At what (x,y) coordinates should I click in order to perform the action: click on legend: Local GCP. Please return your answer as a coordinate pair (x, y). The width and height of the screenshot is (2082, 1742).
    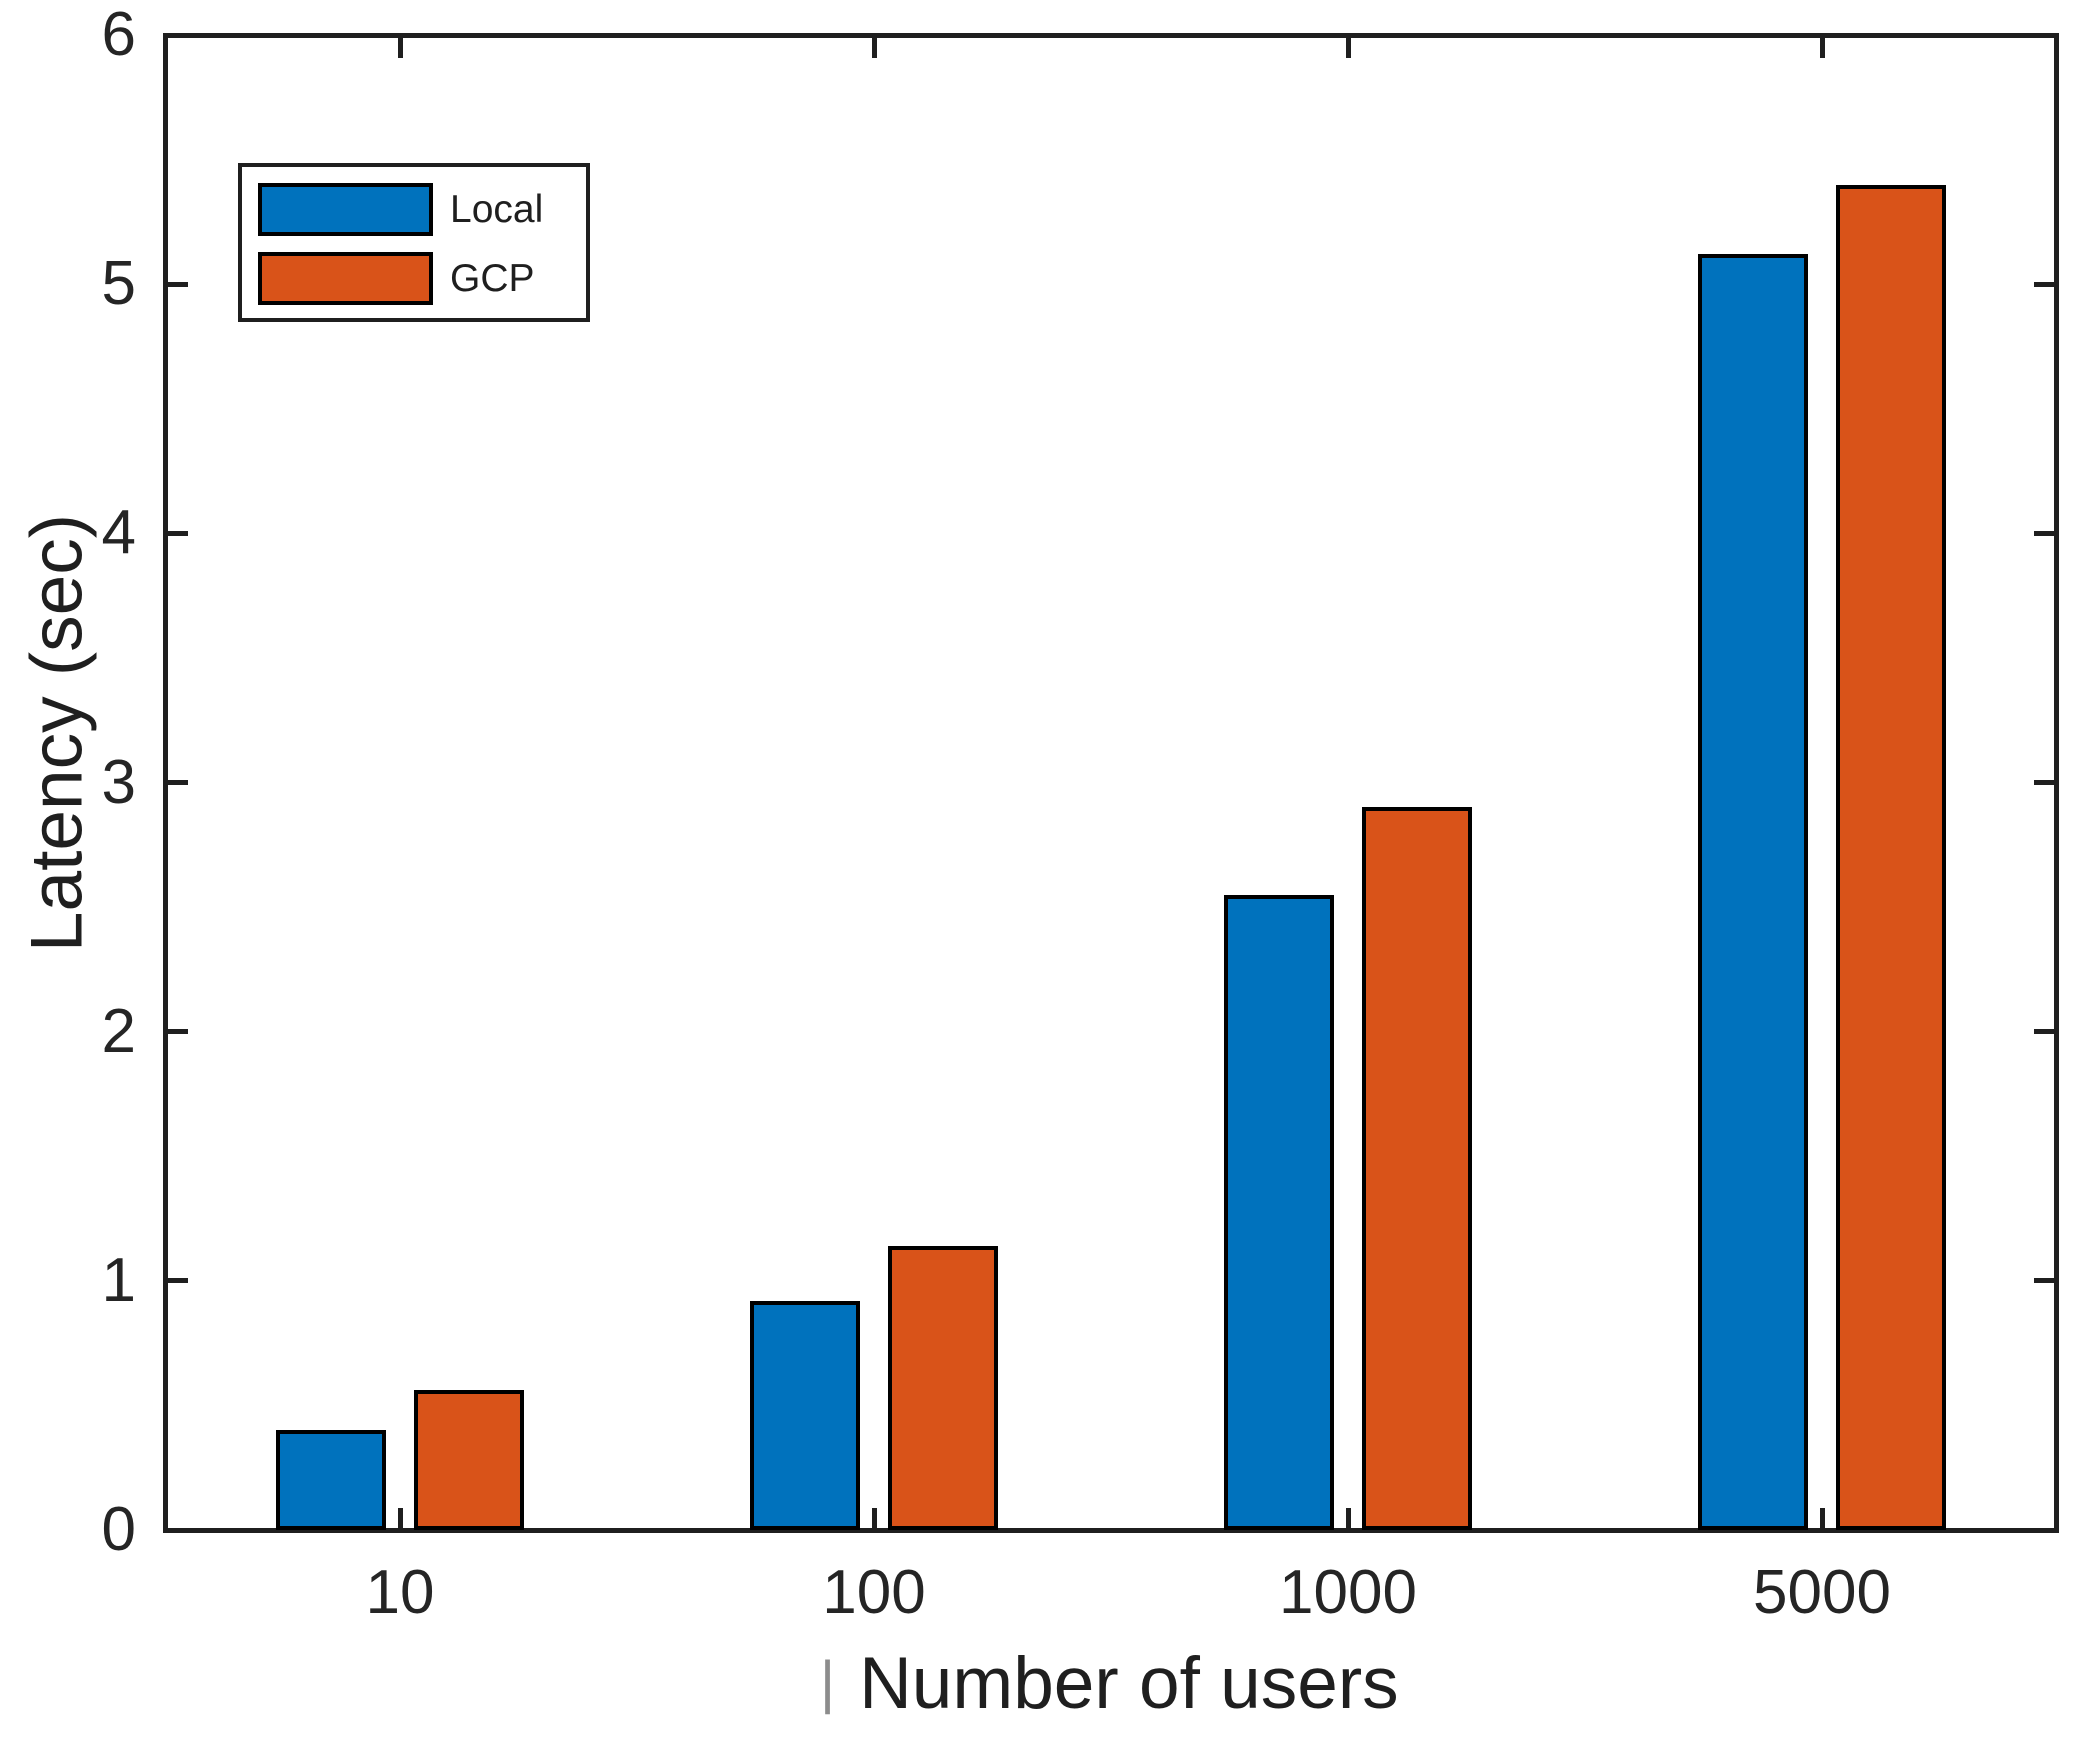
    Looking at the image, I should click on (414, 242).